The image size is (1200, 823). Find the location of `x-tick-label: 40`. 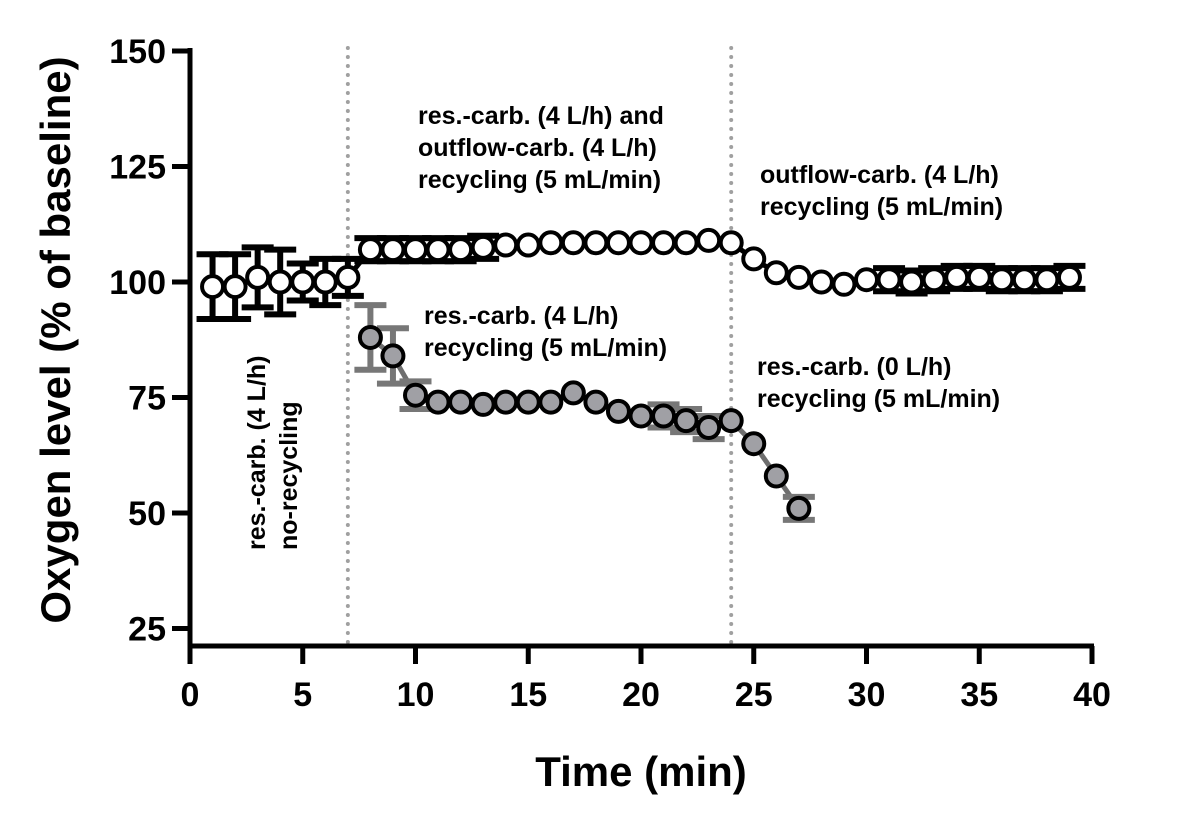

x-tick-label: 40 is located at coordinates (1092, 695).